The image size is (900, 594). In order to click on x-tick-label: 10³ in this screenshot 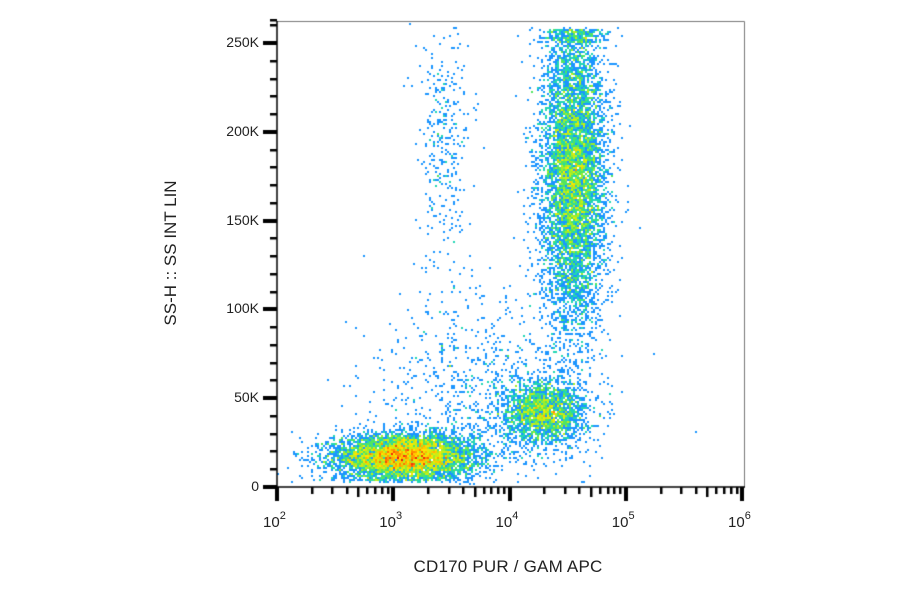, I will do `click(391, 520)`.